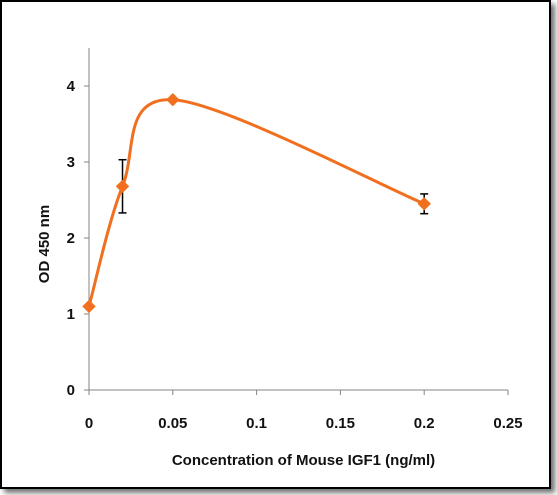 The width and height of the screenshot is (557, 495). I want to click on error-bars, so click(273, 186).